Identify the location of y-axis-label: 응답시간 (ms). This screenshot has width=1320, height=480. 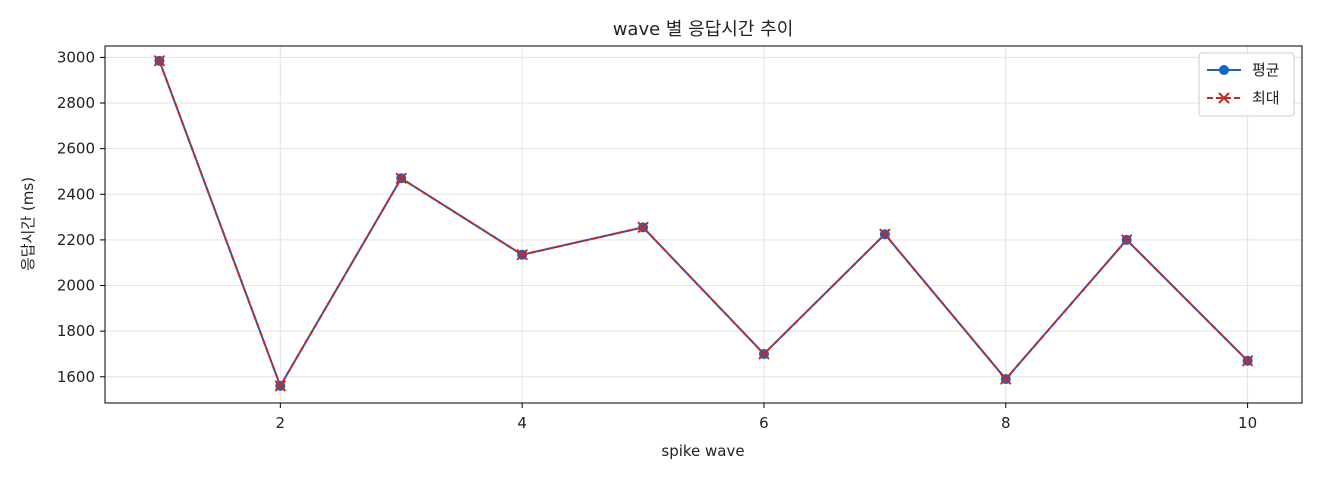
(28, 224).